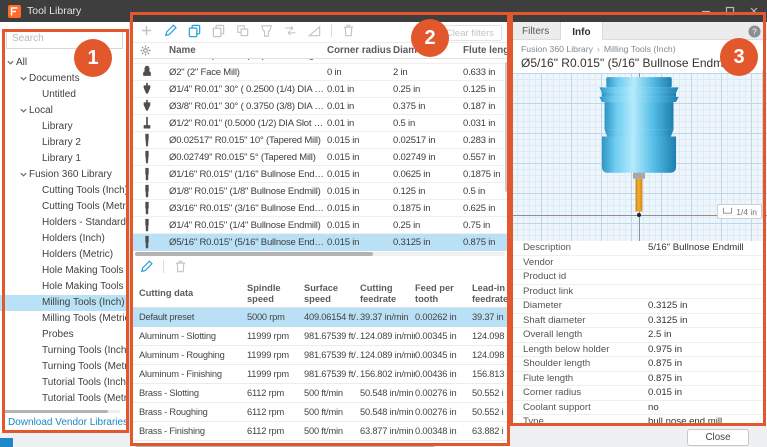  Describe the element at coordinates (490, 293) in the screenshot. I see `column-header-lead-in-feedrate: Lead-in feedrate` at that location.